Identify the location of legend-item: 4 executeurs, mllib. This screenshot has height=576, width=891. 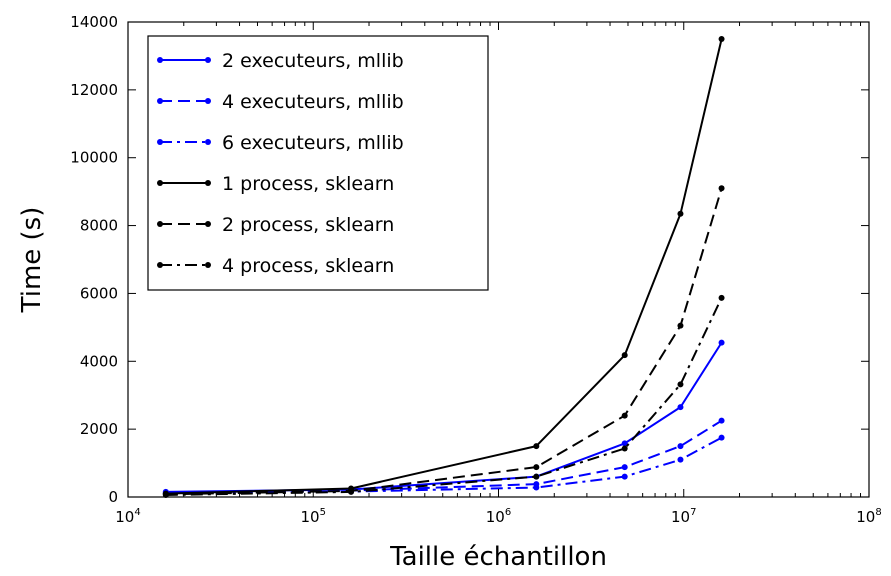
(280, 102).